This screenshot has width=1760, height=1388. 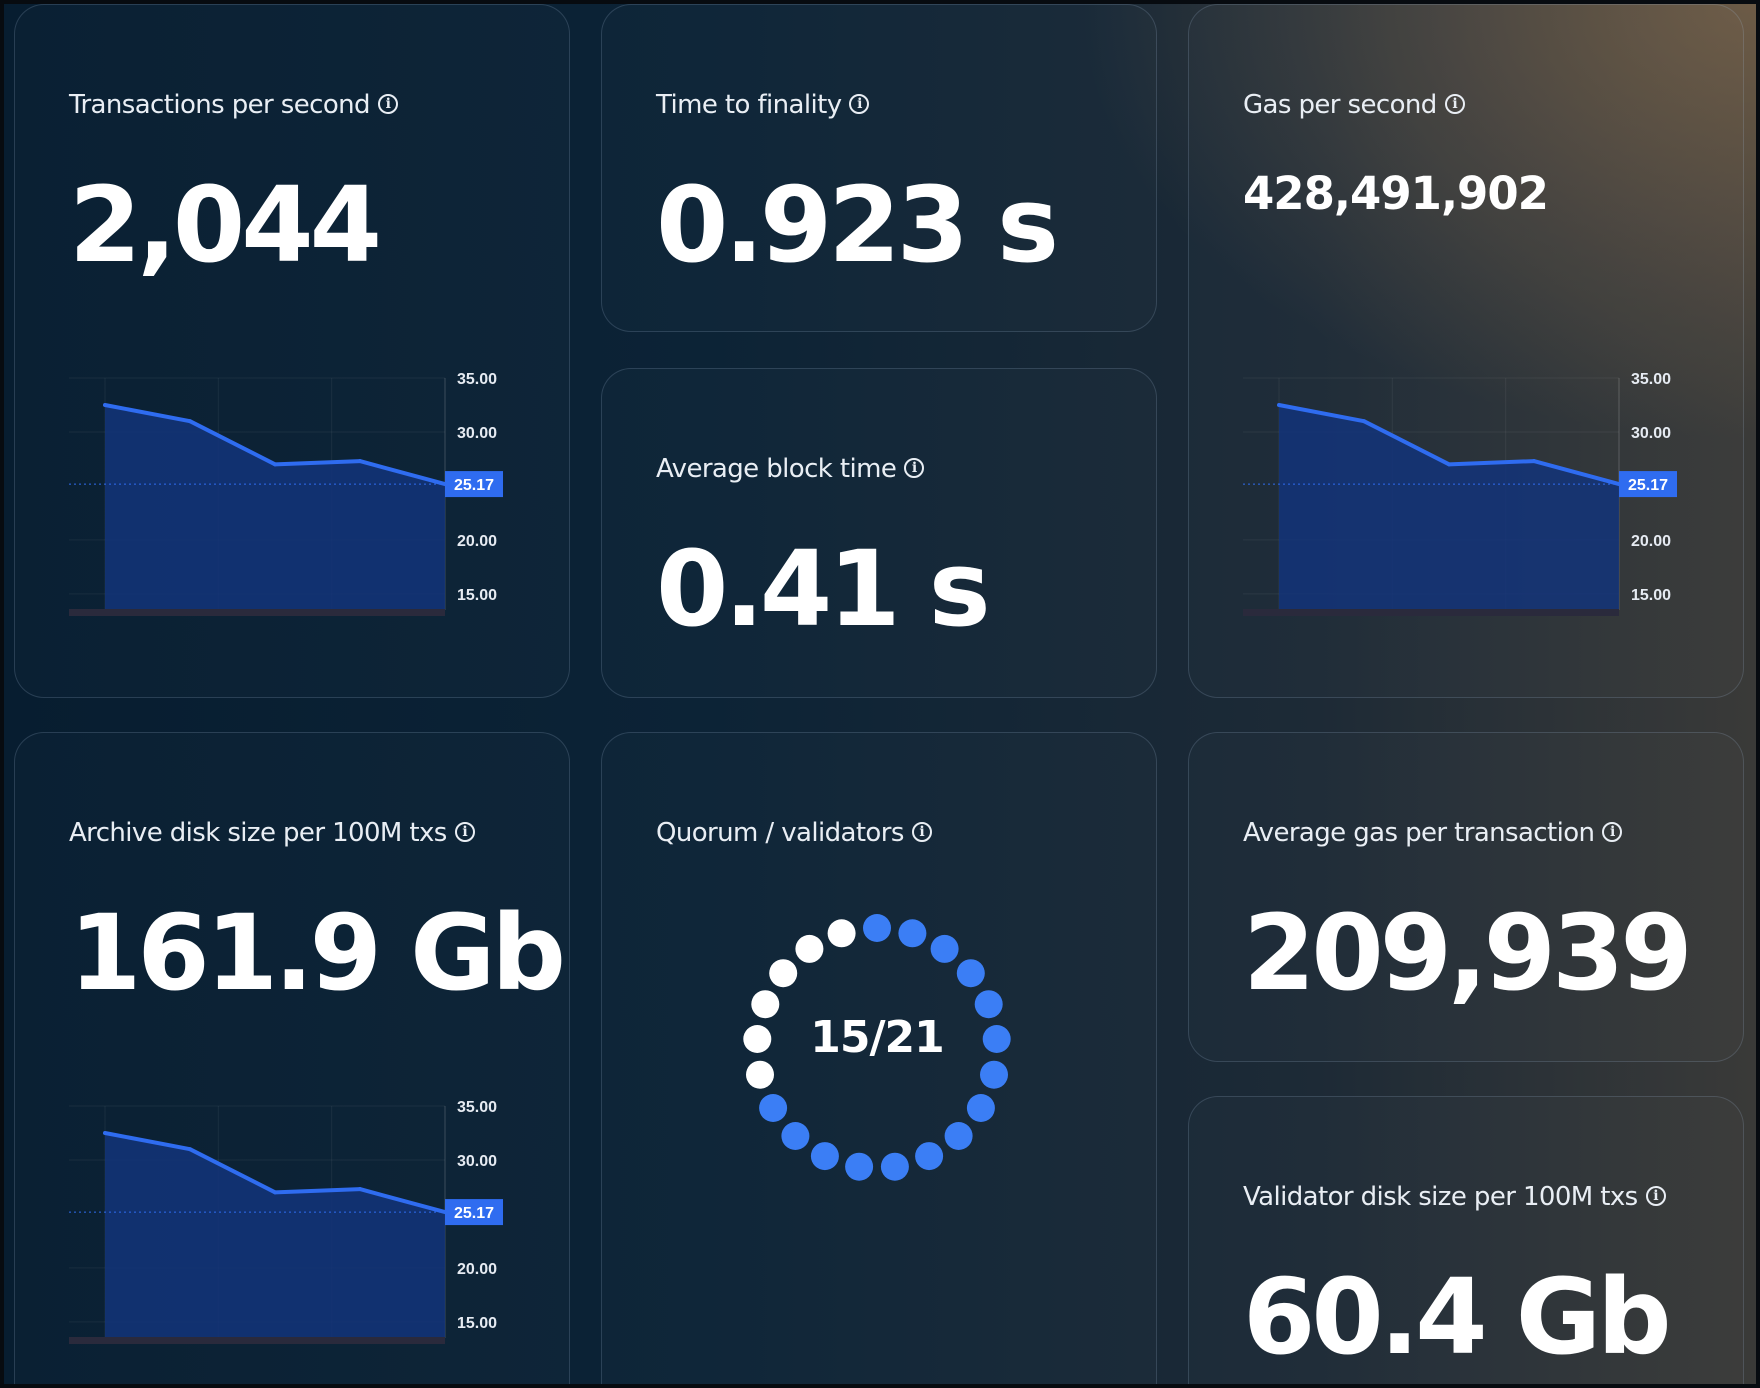 What do you see at coordinates (1396, 193) in the screenshot?
I see `gas-per-second-value: 428,491,902` at bounding box center [1396, 193].